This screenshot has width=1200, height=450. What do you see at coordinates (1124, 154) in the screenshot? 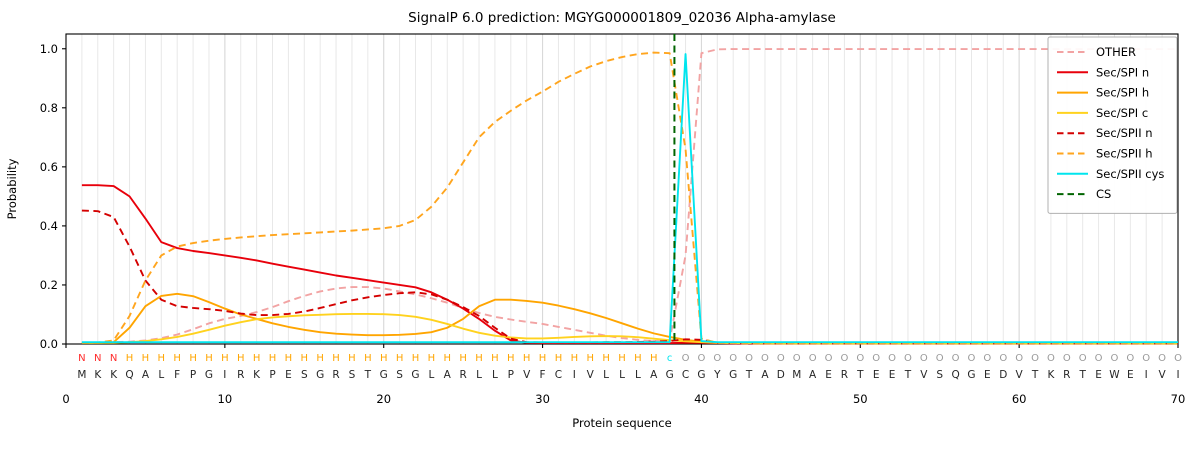
I see `legend-label: Sec/SPII h` at bounding box center [1124, 154].